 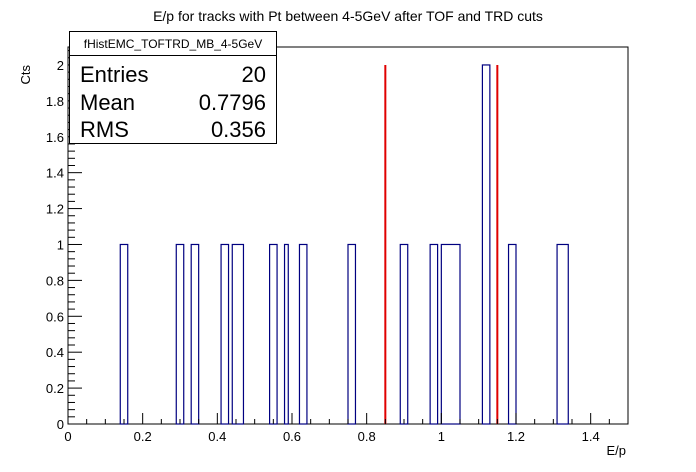 I want to click on y-tick-label-1.2: 1.2, so click(x=55, y=209).